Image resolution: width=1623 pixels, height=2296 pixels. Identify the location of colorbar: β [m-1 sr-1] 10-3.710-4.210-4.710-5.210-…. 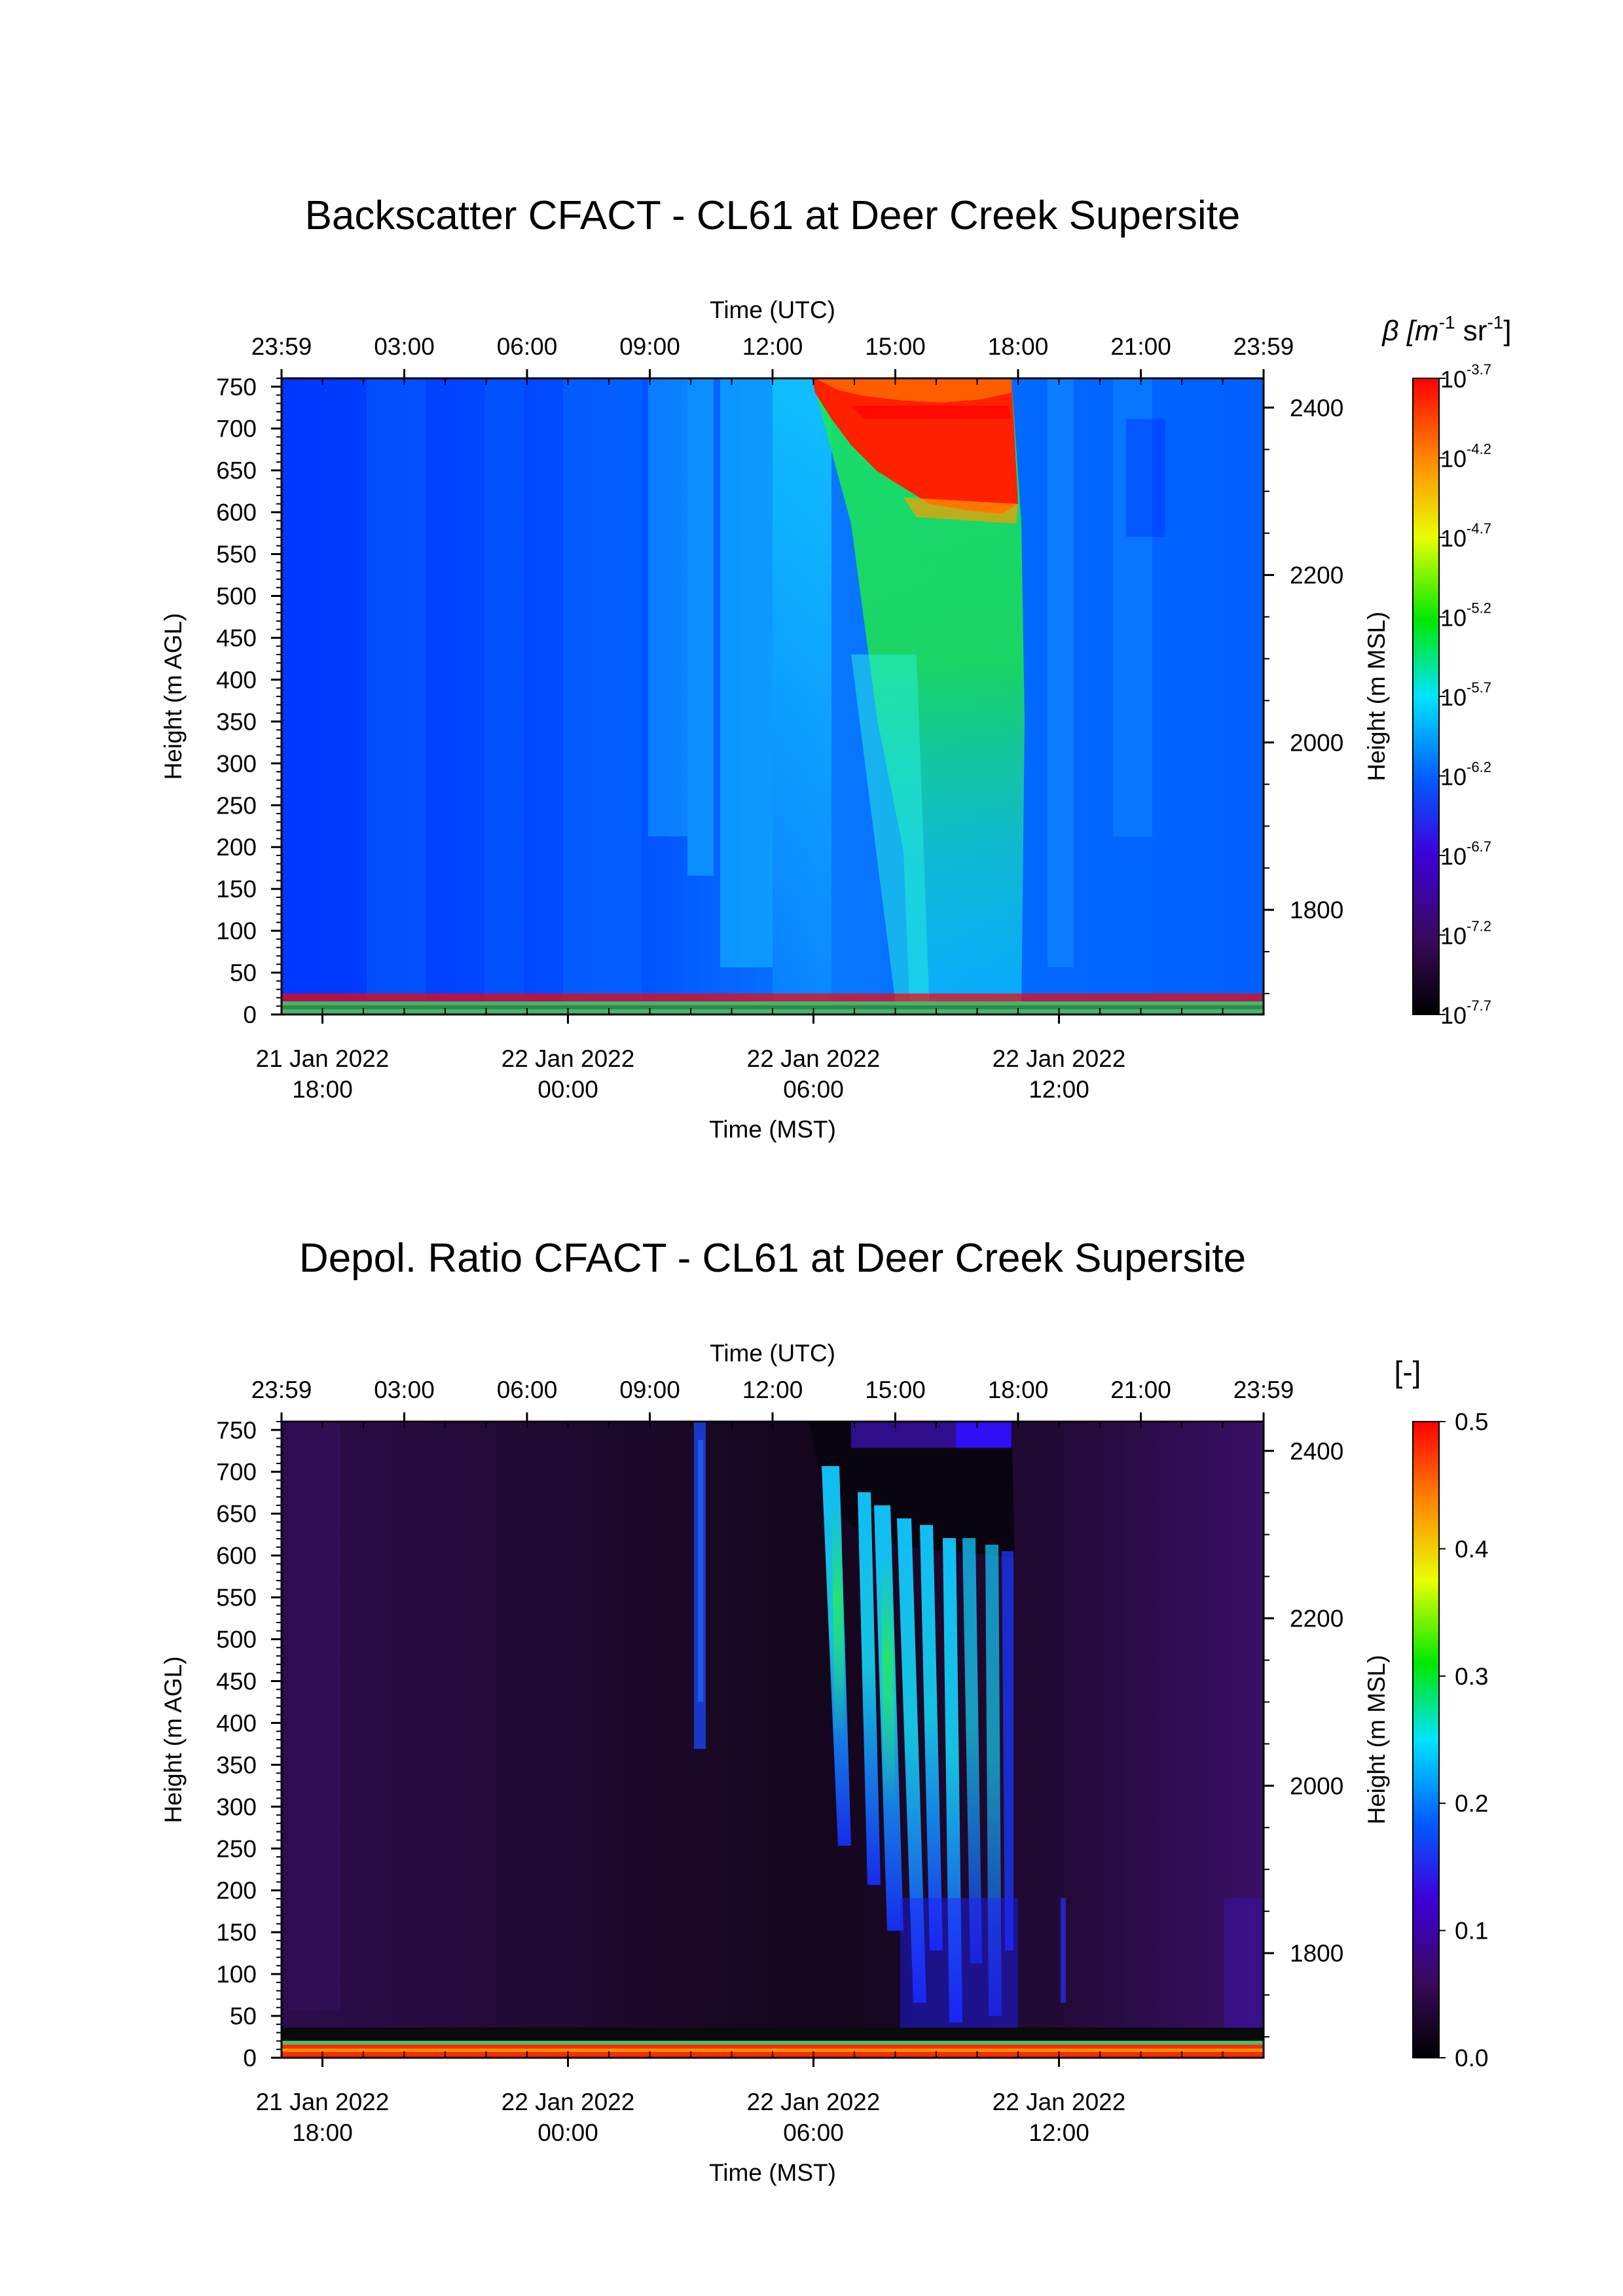
(1446, 670).